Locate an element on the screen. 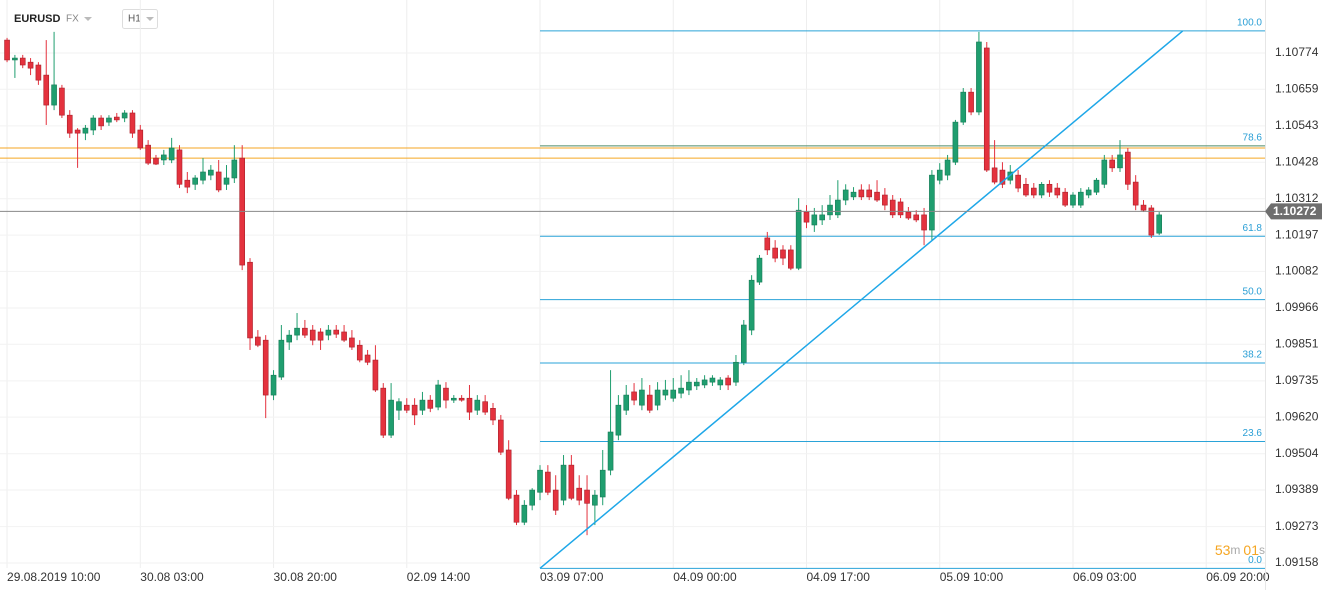 The image size is (1334, 595). x-tick-label: 03.09 07:00 is located at coordinates (572, 577).